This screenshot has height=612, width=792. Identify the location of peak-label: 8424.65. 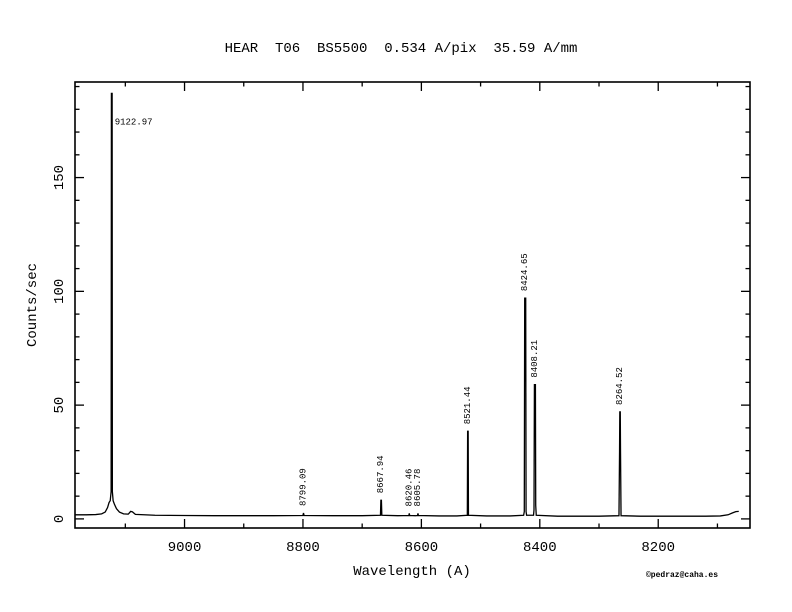
(525, 272).